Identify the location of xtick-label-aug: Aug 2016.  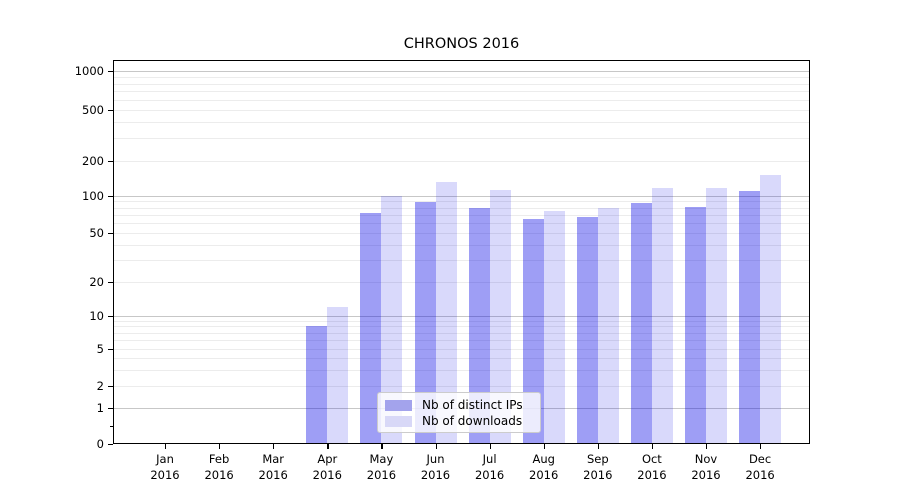
(544, 467).